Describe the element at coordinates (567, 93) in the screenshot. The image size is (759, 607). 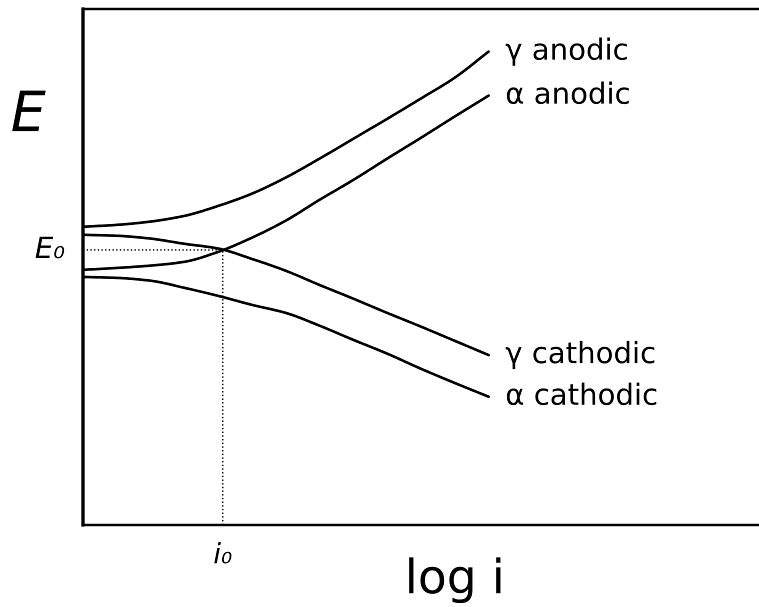
I see `series-label: α anodic` at that location.